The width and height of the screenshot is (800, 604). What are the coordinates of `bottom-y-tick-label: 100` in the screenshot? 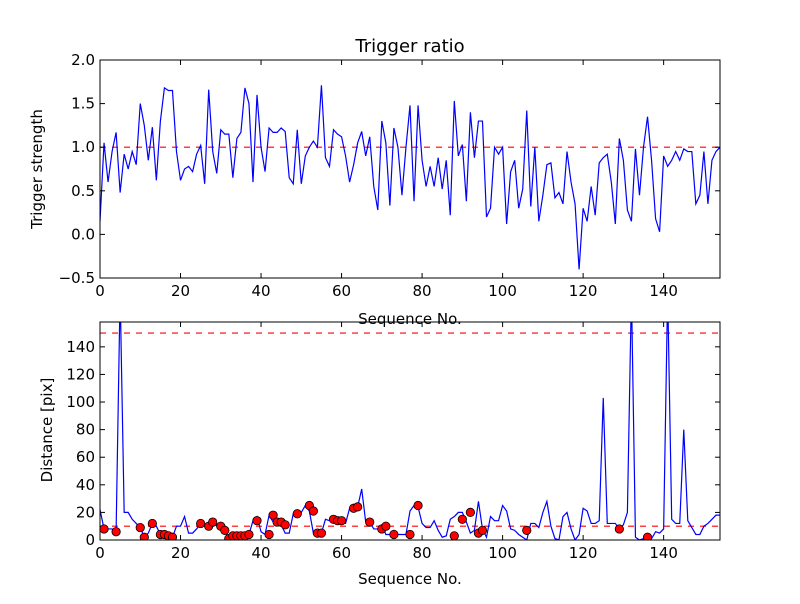 It's located at (80, 402).